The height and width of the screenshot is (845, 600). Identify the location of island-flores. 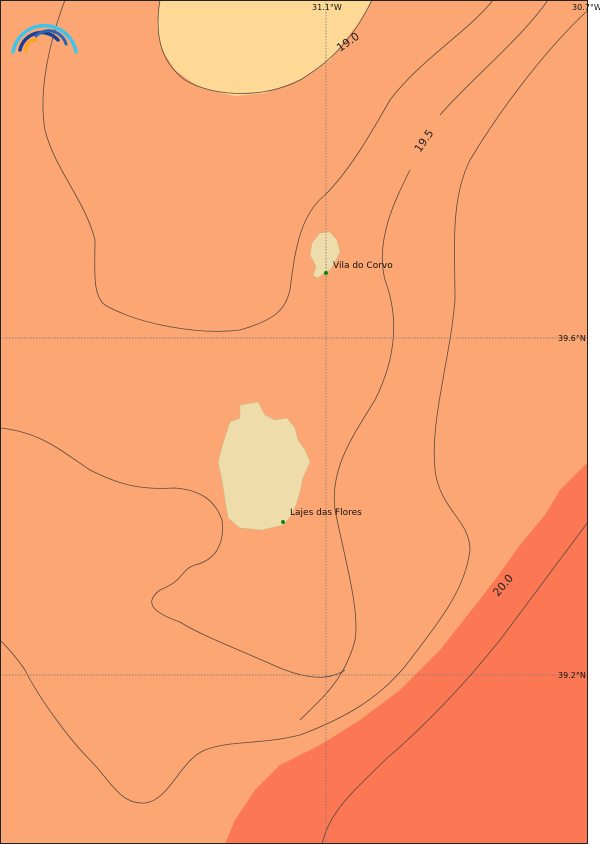
(264, 466).